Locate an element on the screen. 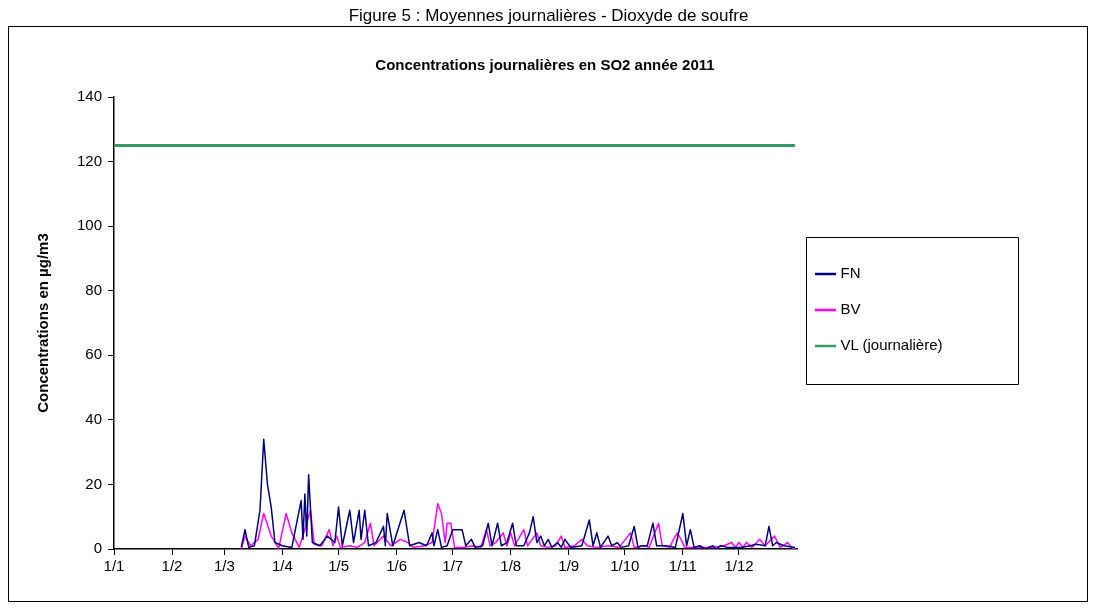 This screenshot has height=610, width=1097. x-tick-label: 1/6 is located at coordinates (396, 566).